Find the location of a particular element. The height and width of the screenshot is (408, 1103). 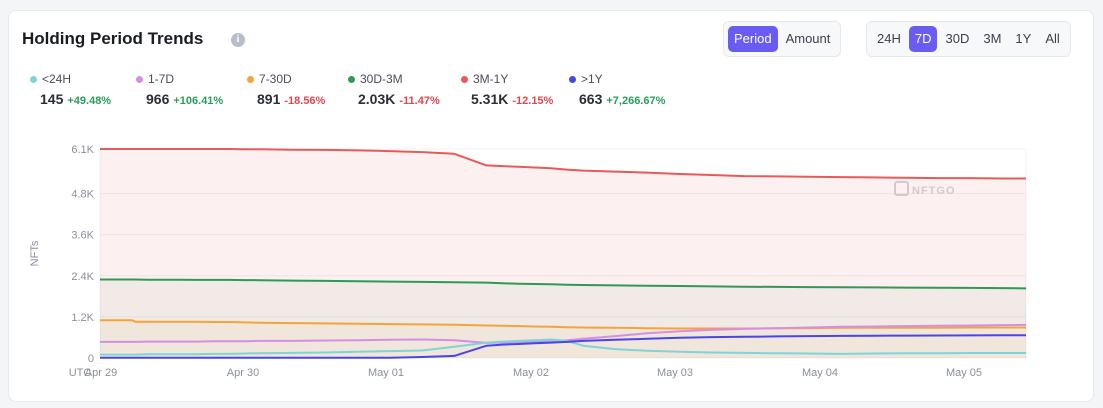

legend-label: 3M-1Y is located at coordinates (491, 79).